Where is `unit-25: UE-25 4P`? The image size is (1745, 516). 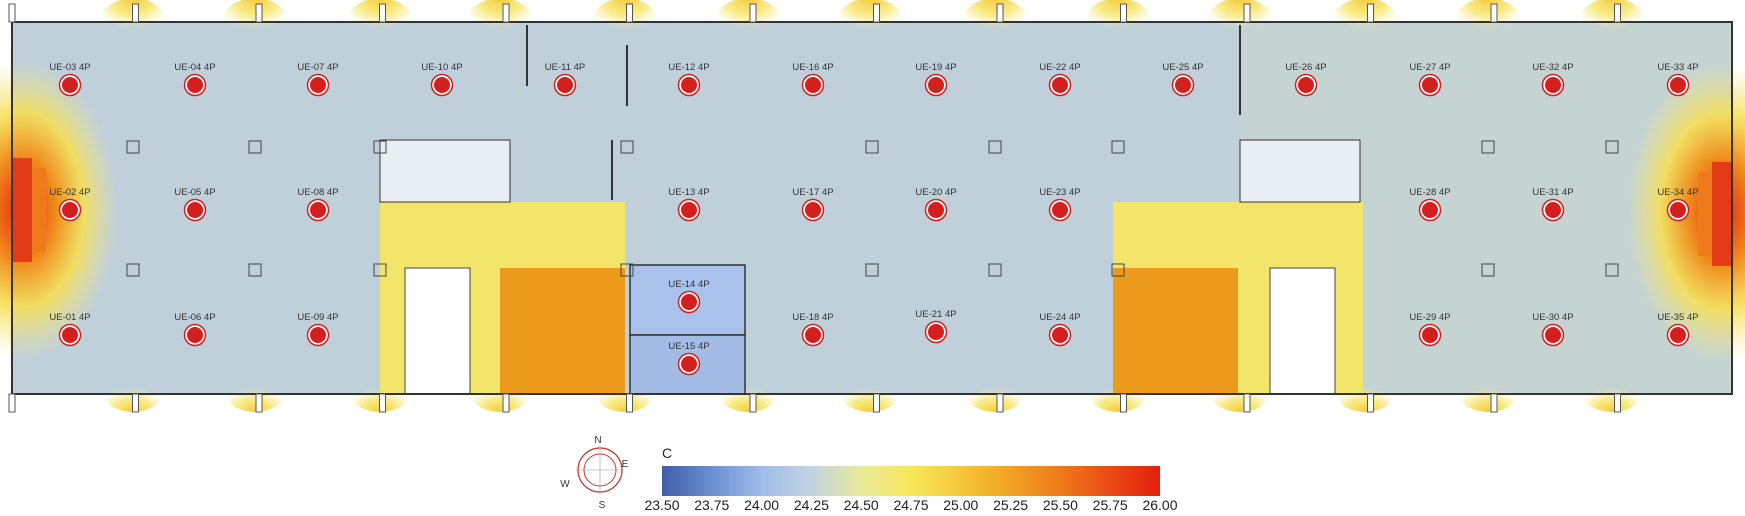
unit-25: UE-25 4P is located at coordinates (1183, 79).